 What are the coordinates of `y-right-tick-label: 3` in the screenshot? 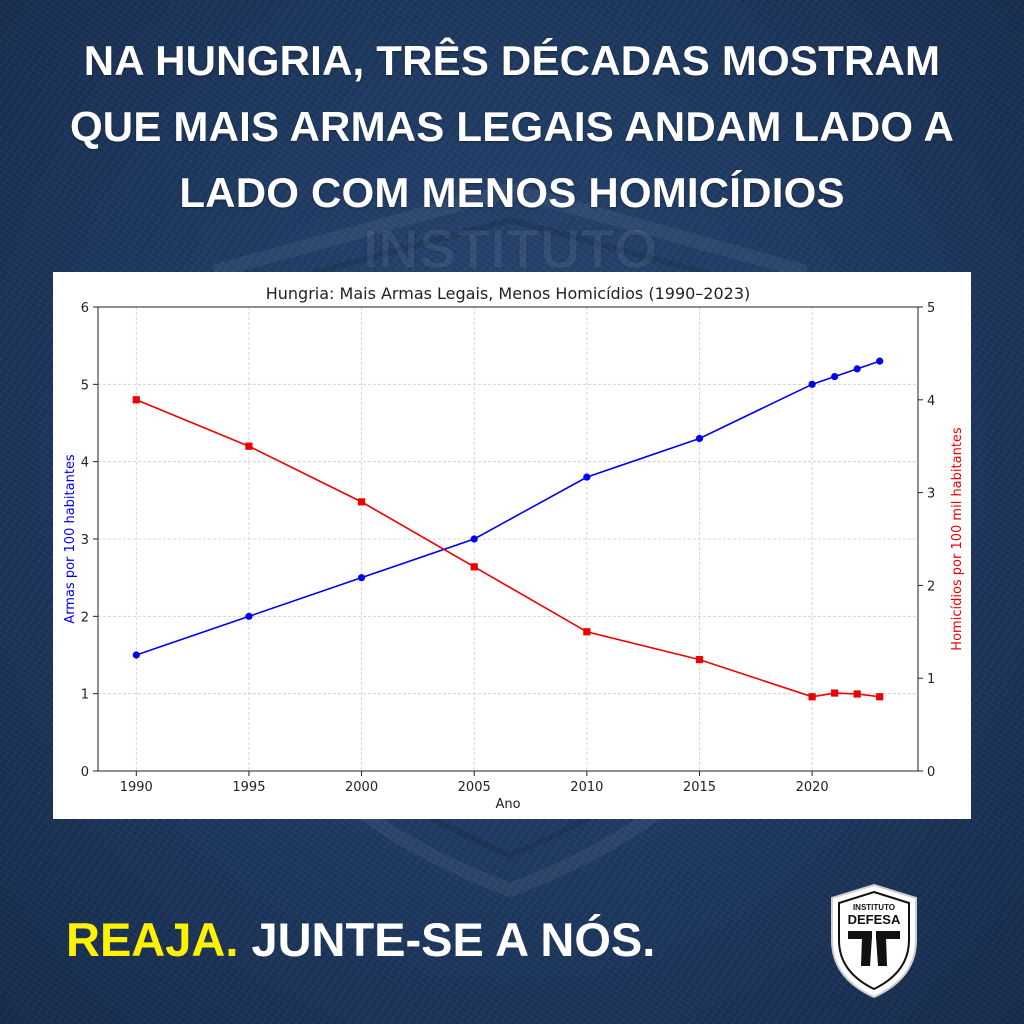 It's located at (931, 494).